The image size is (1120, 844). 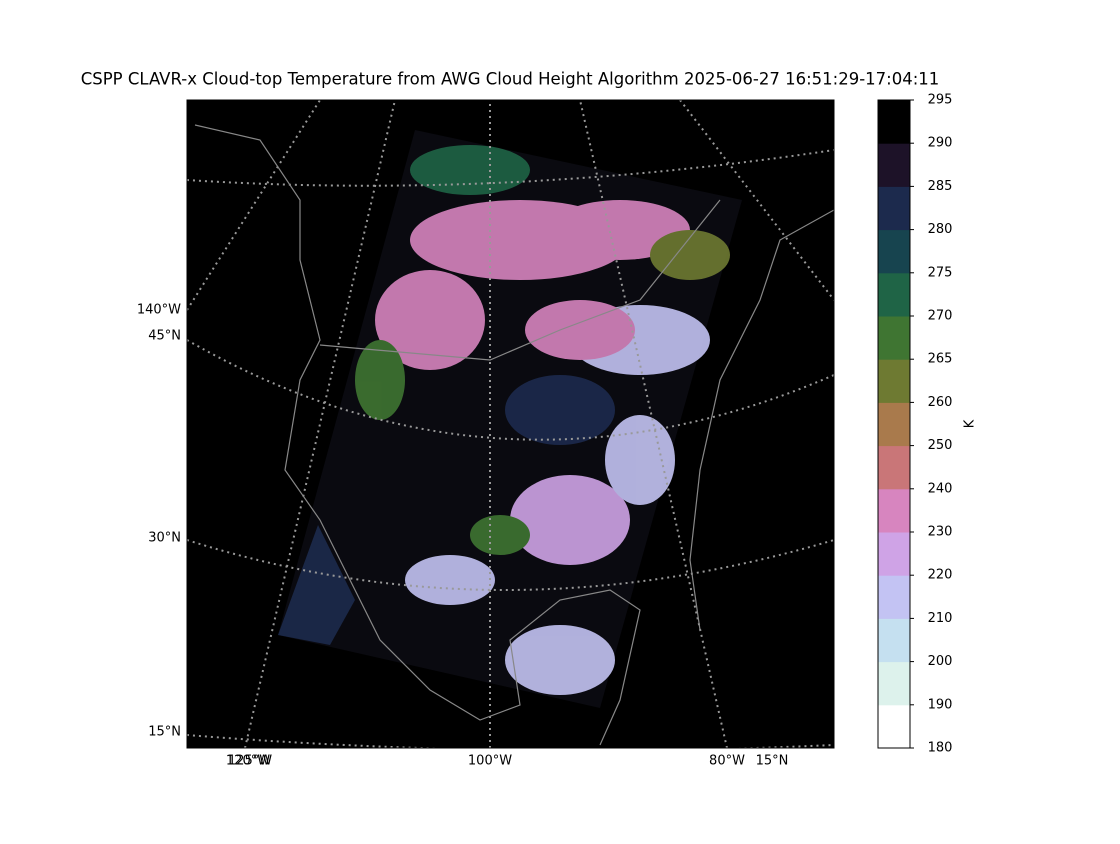 What do you see at coordinates (940, 402) in the screenshot?
I see `colorbar-tick-label: 260` at bounding box center [940, 402].